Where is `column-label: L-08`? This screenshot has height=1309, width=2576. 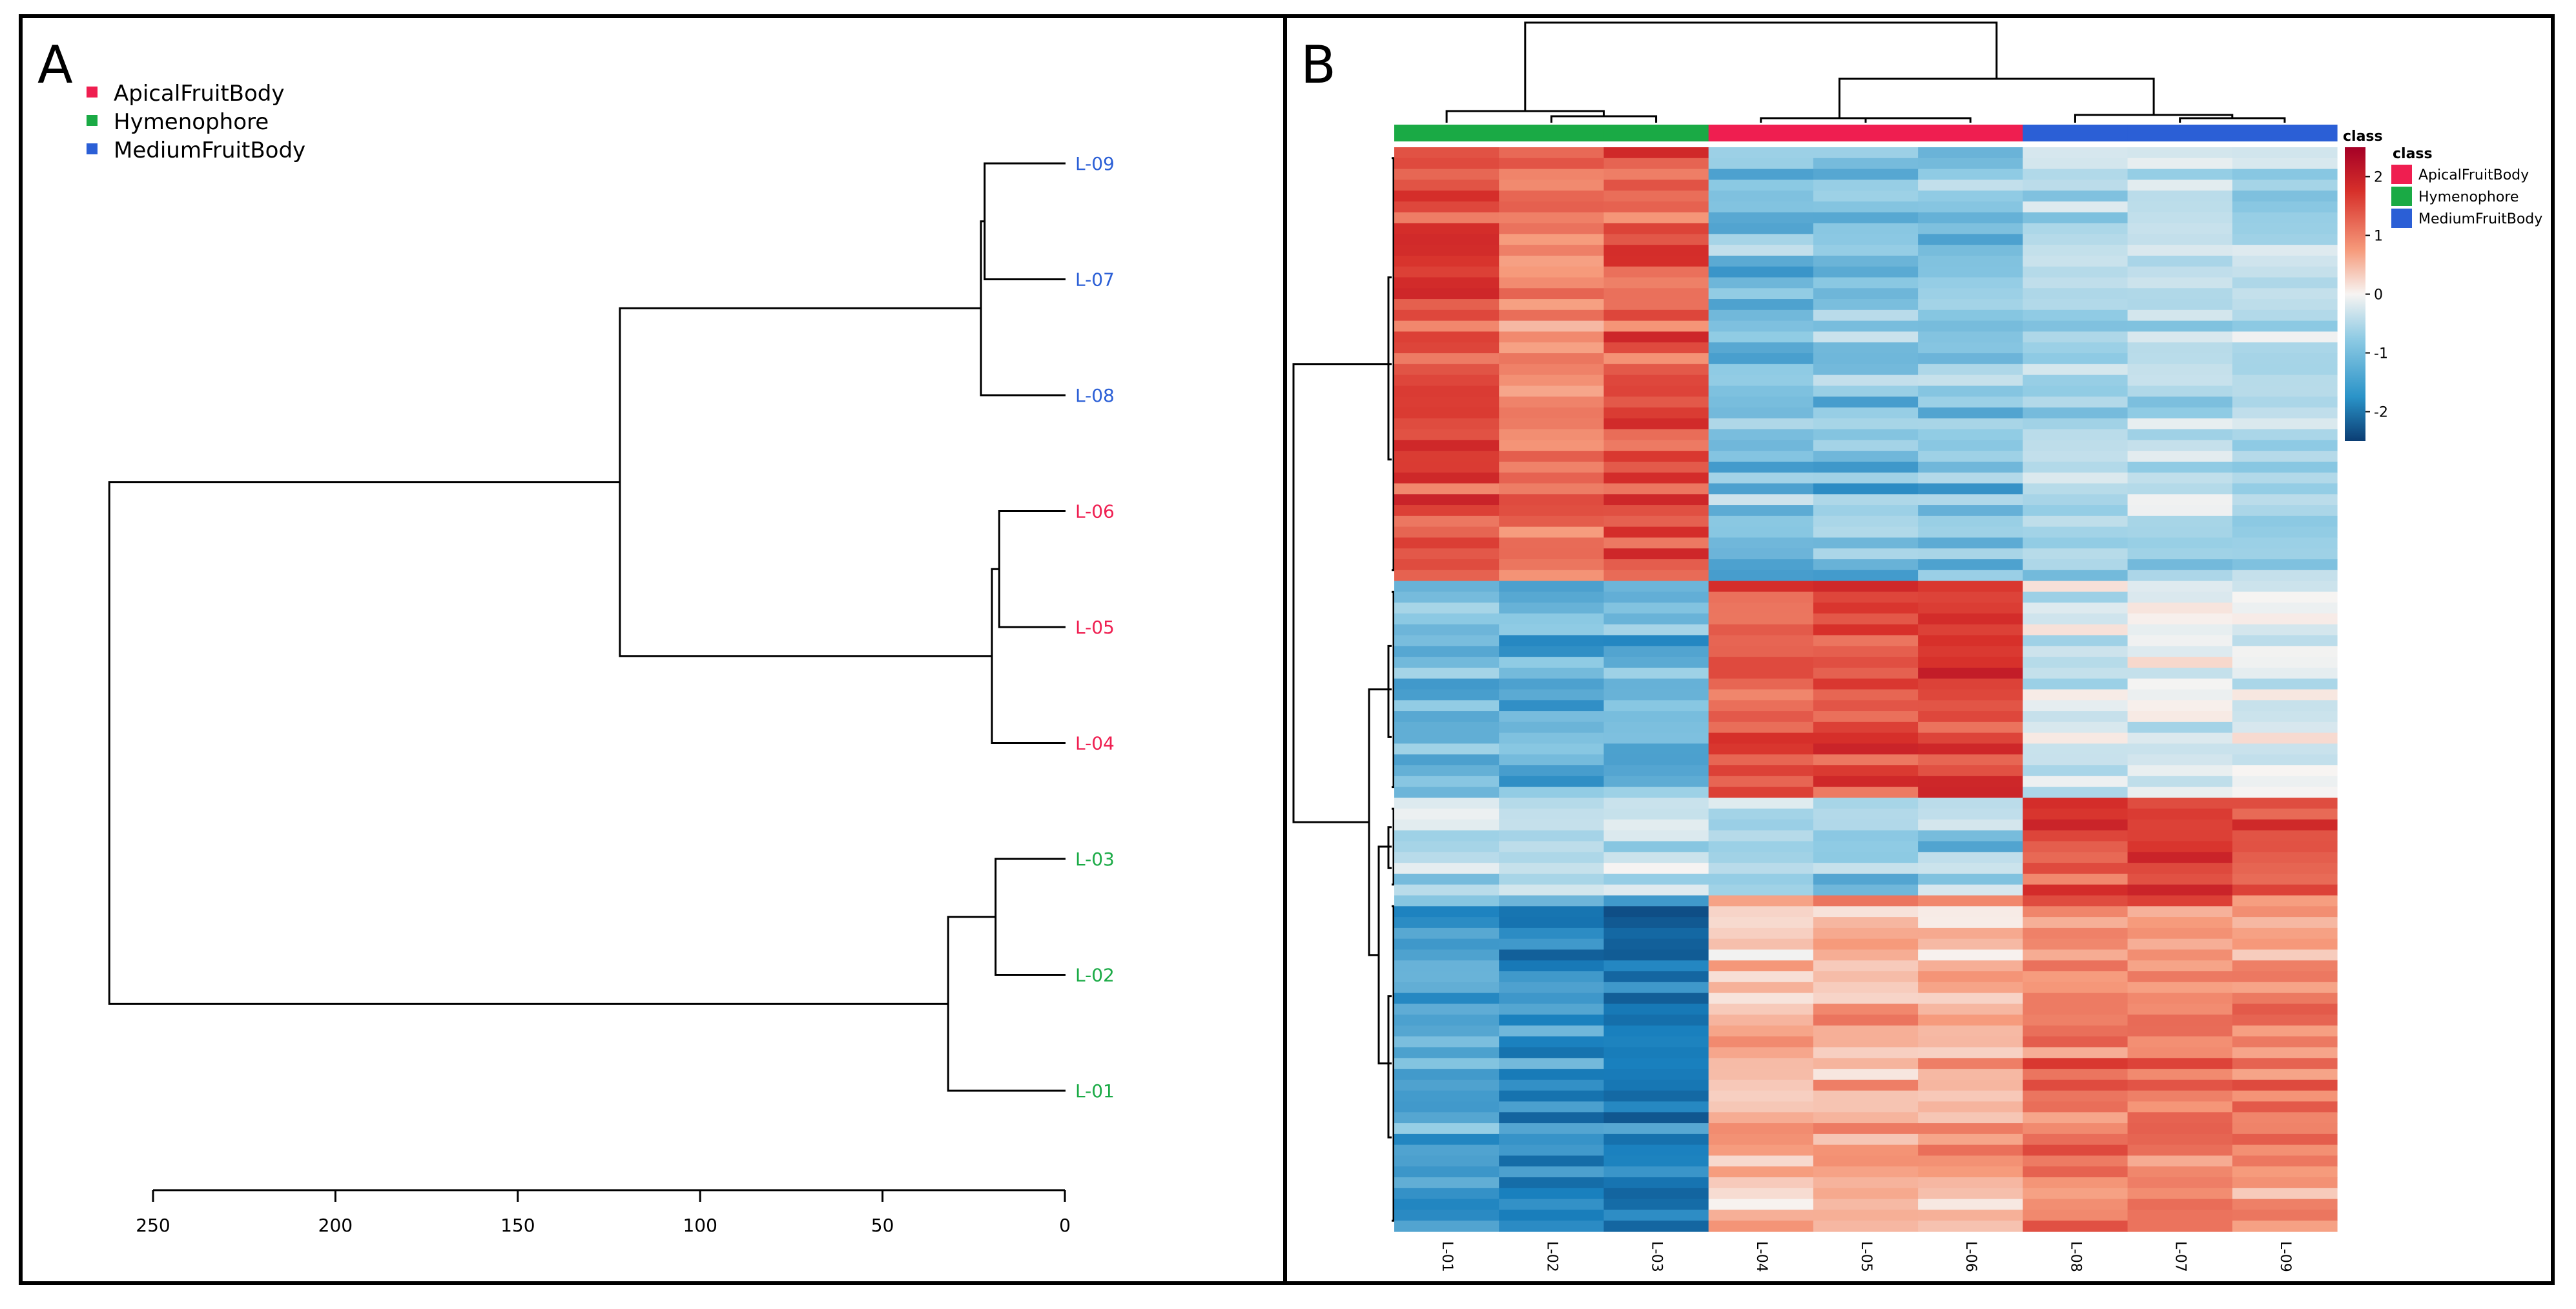 column-label: L-08 is located at coordinates (2075, 1256).